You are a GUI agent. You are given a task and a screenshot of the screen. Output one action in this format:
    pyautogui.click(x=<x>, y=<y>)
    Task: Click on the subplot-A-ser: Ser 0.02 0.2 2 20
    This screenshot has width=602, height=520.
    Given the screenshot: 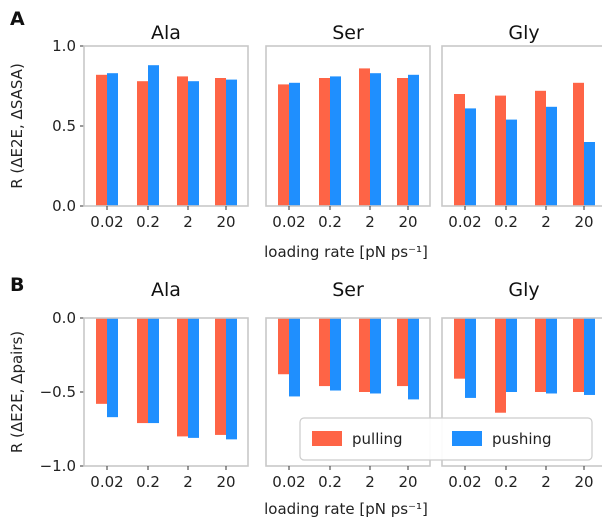 What is the action you would take?
    pyautogui.click(x=348, y=126)
    